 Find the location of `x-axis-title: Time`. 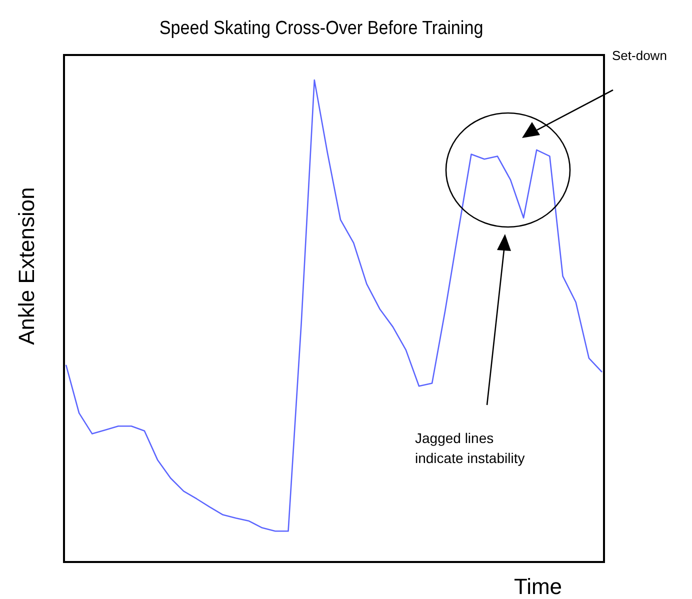

x-axis-title: Time is located at coordinates (538, 586).